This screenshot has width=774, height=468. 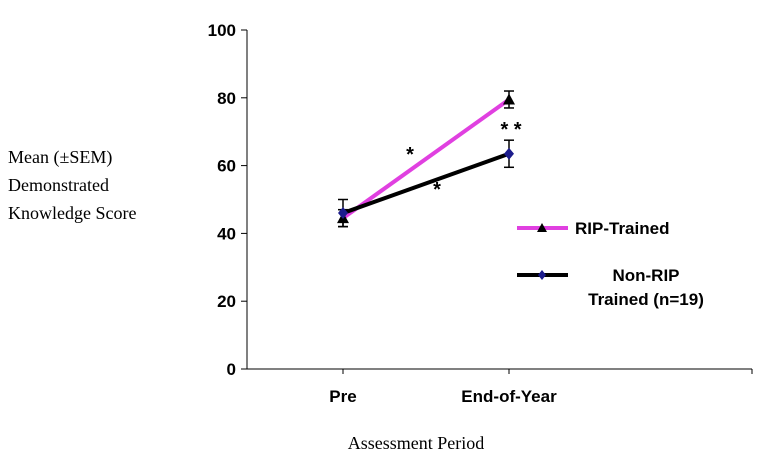 What do you see at coordinates (226, 98) in the screenshot?
I see `y-tick-label: 80` at bounding box center [226, 98].